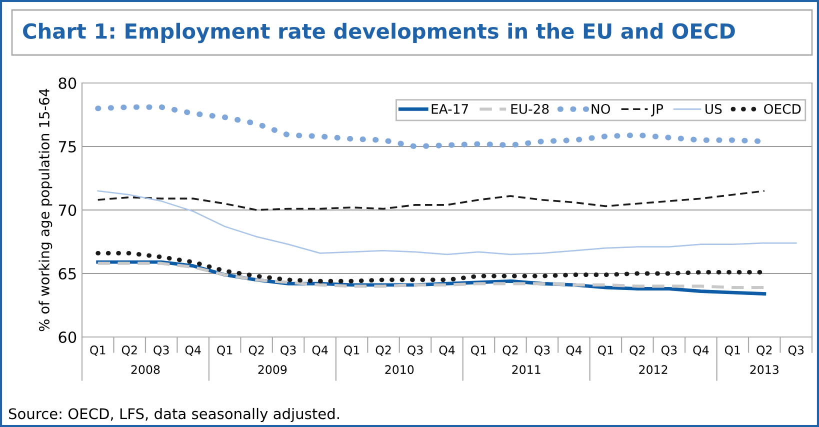 The image size is (819, 427). Describe the element at coordinates (379, 33) in the screenshot. I see `chart-title: Chart 1: Employment rate developments in the EU and OECD` at that location.